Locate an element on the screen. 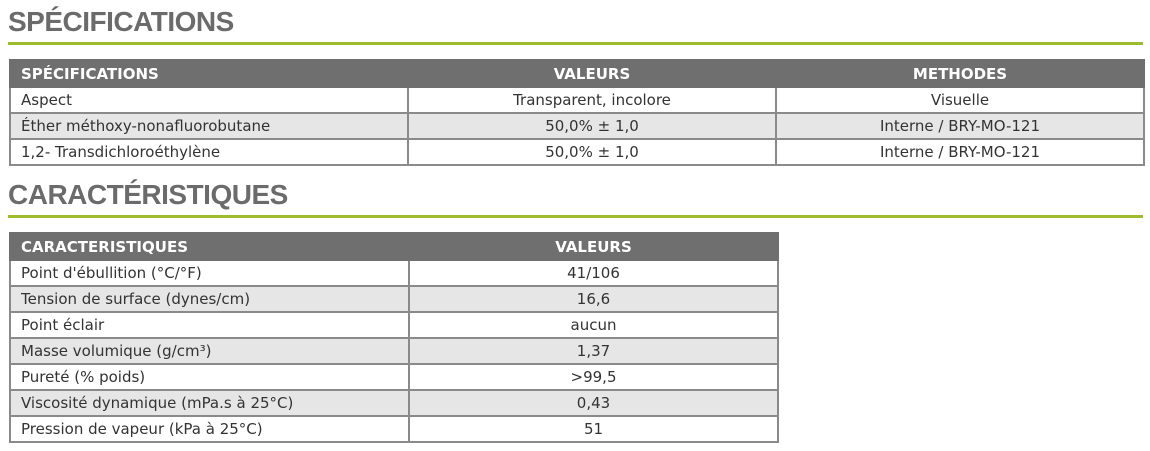 This screenshot has width=1150, height=451. table-row: Viscosité dynamique (mPa.s à 25°C) 0,43 is located at coordinates (394, 403).